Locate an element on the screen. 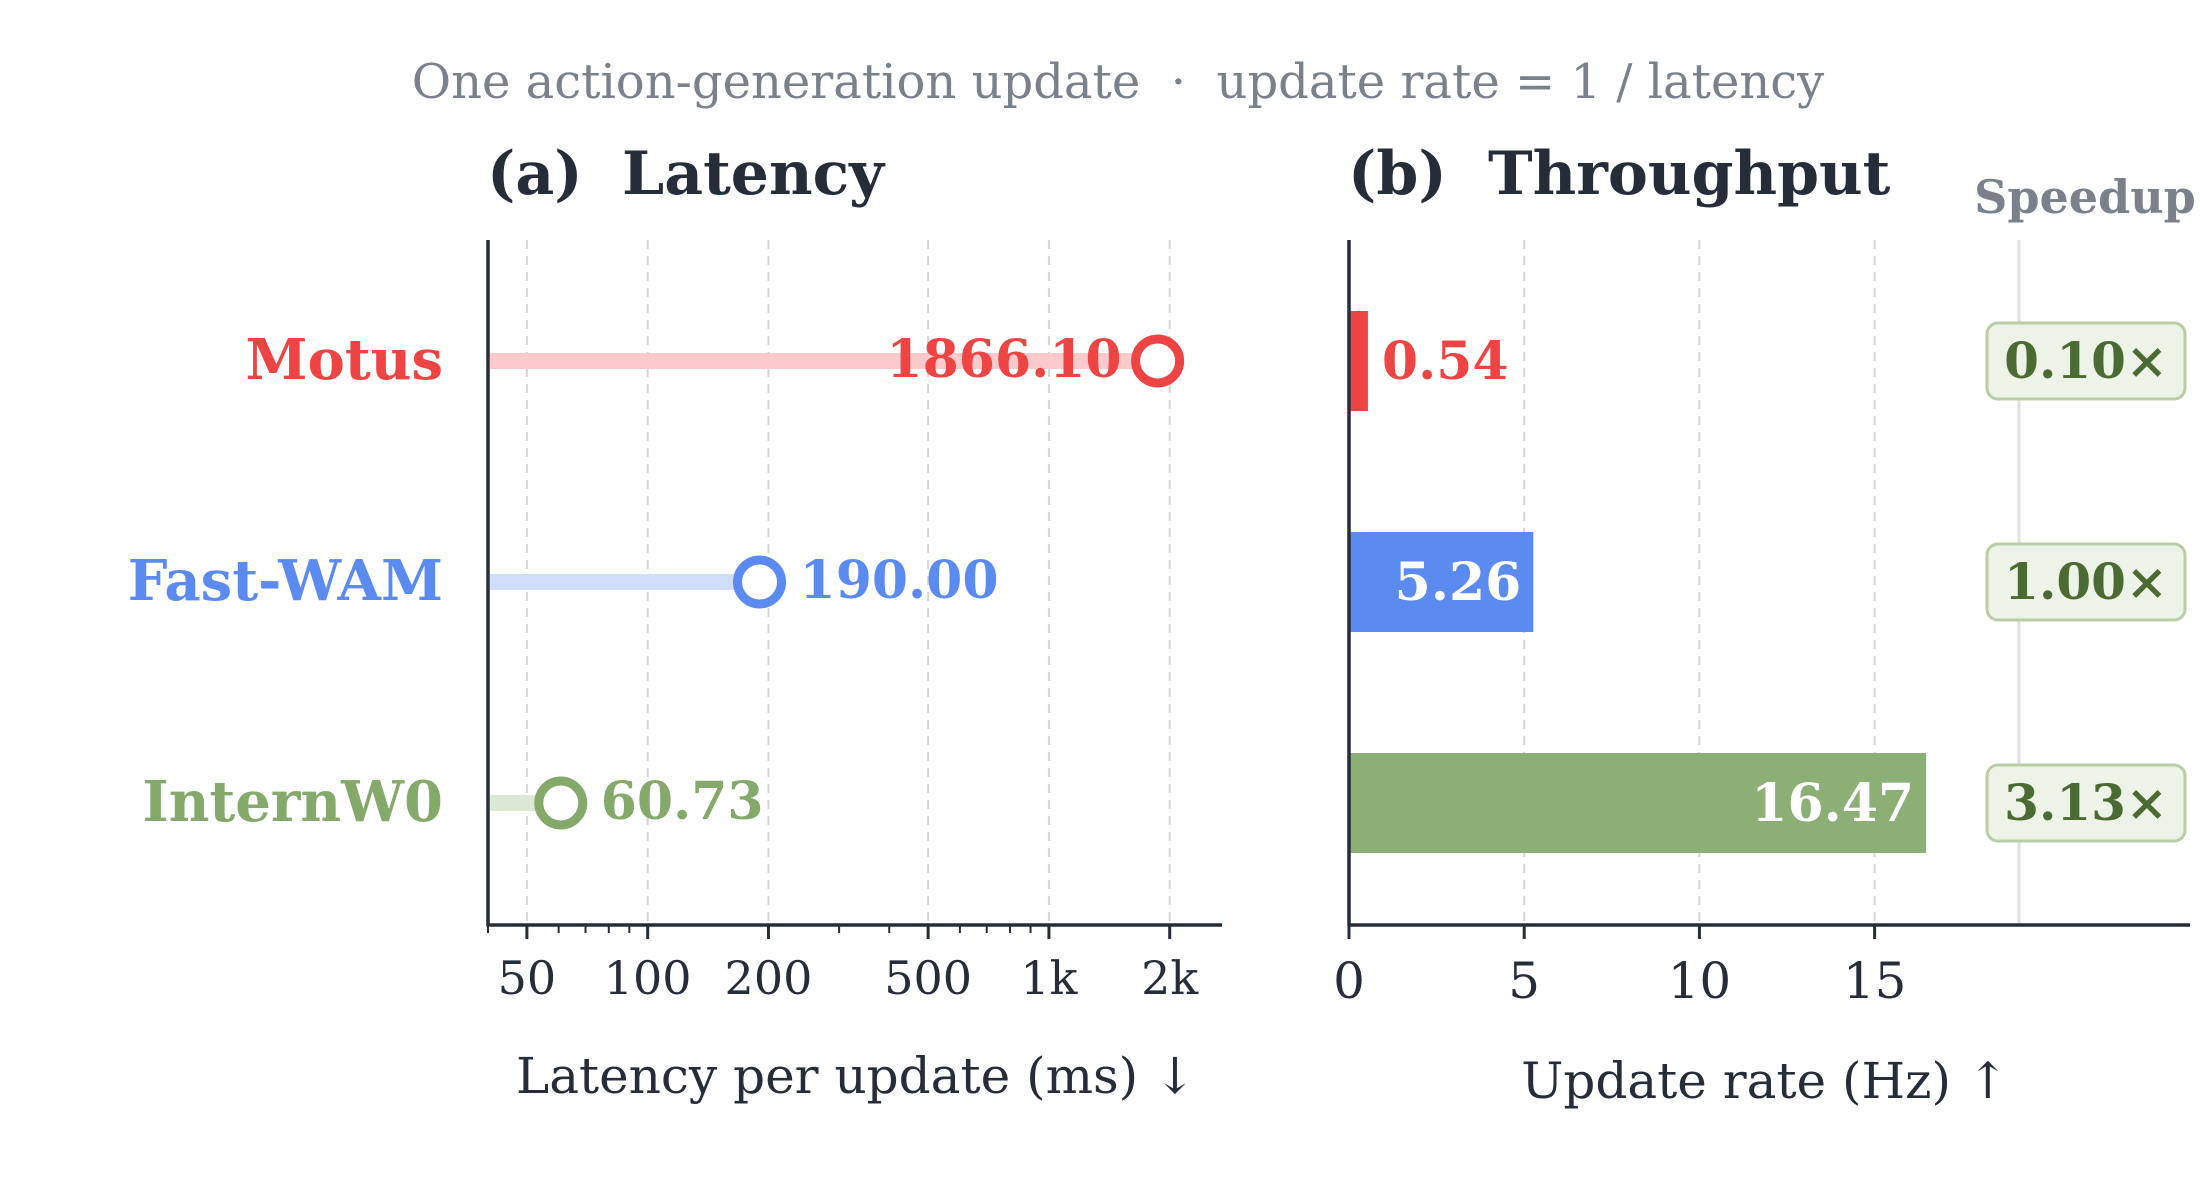 The image size is (2200, 1195). latency-panel-label: (a) is located at coordinates (535, 174).